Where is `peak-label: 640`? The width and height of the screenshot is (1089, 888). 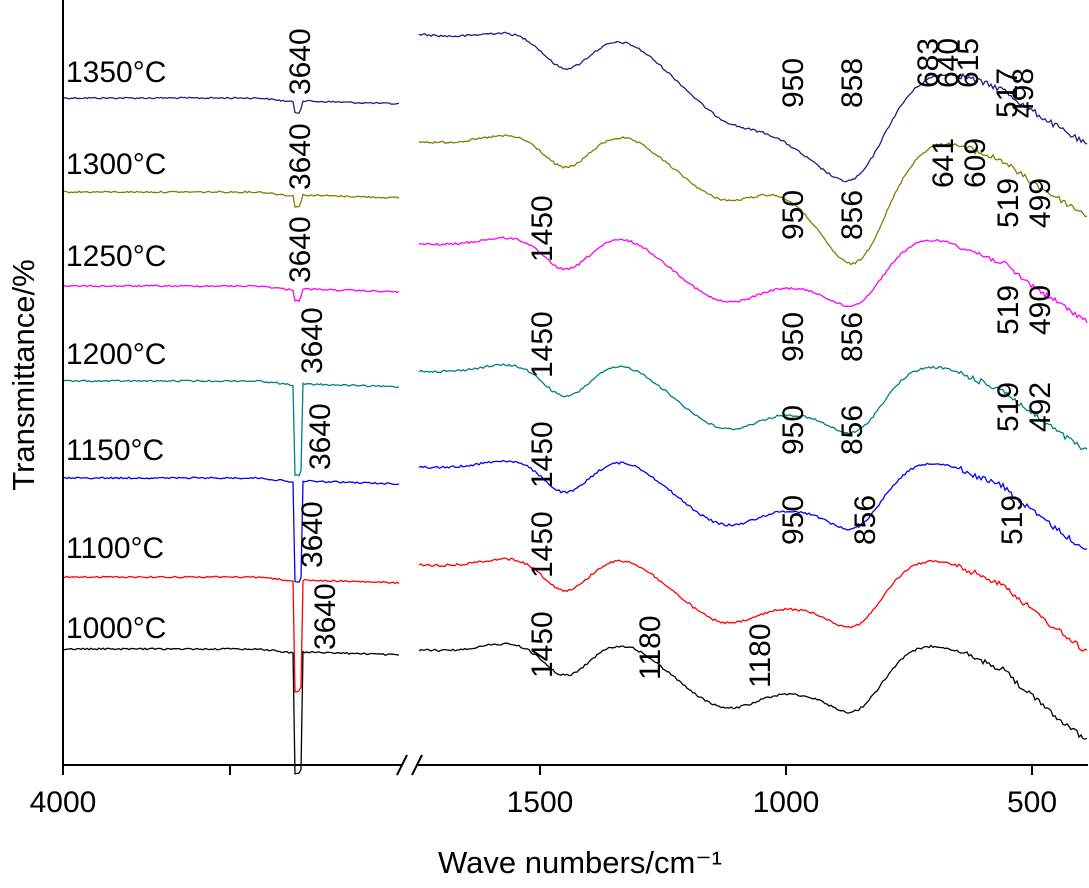 peak-label: 640 is located at coordinates (948, 63).